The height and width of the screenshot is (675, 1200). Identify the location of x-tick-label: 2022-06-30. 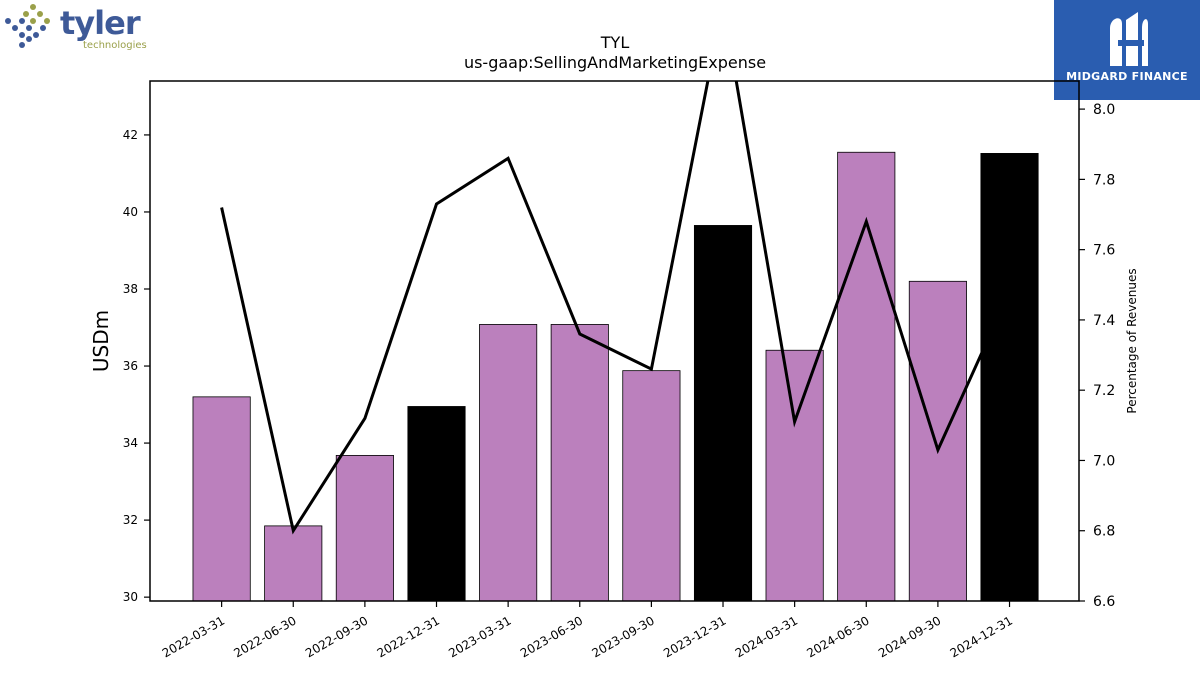
(264, 636).